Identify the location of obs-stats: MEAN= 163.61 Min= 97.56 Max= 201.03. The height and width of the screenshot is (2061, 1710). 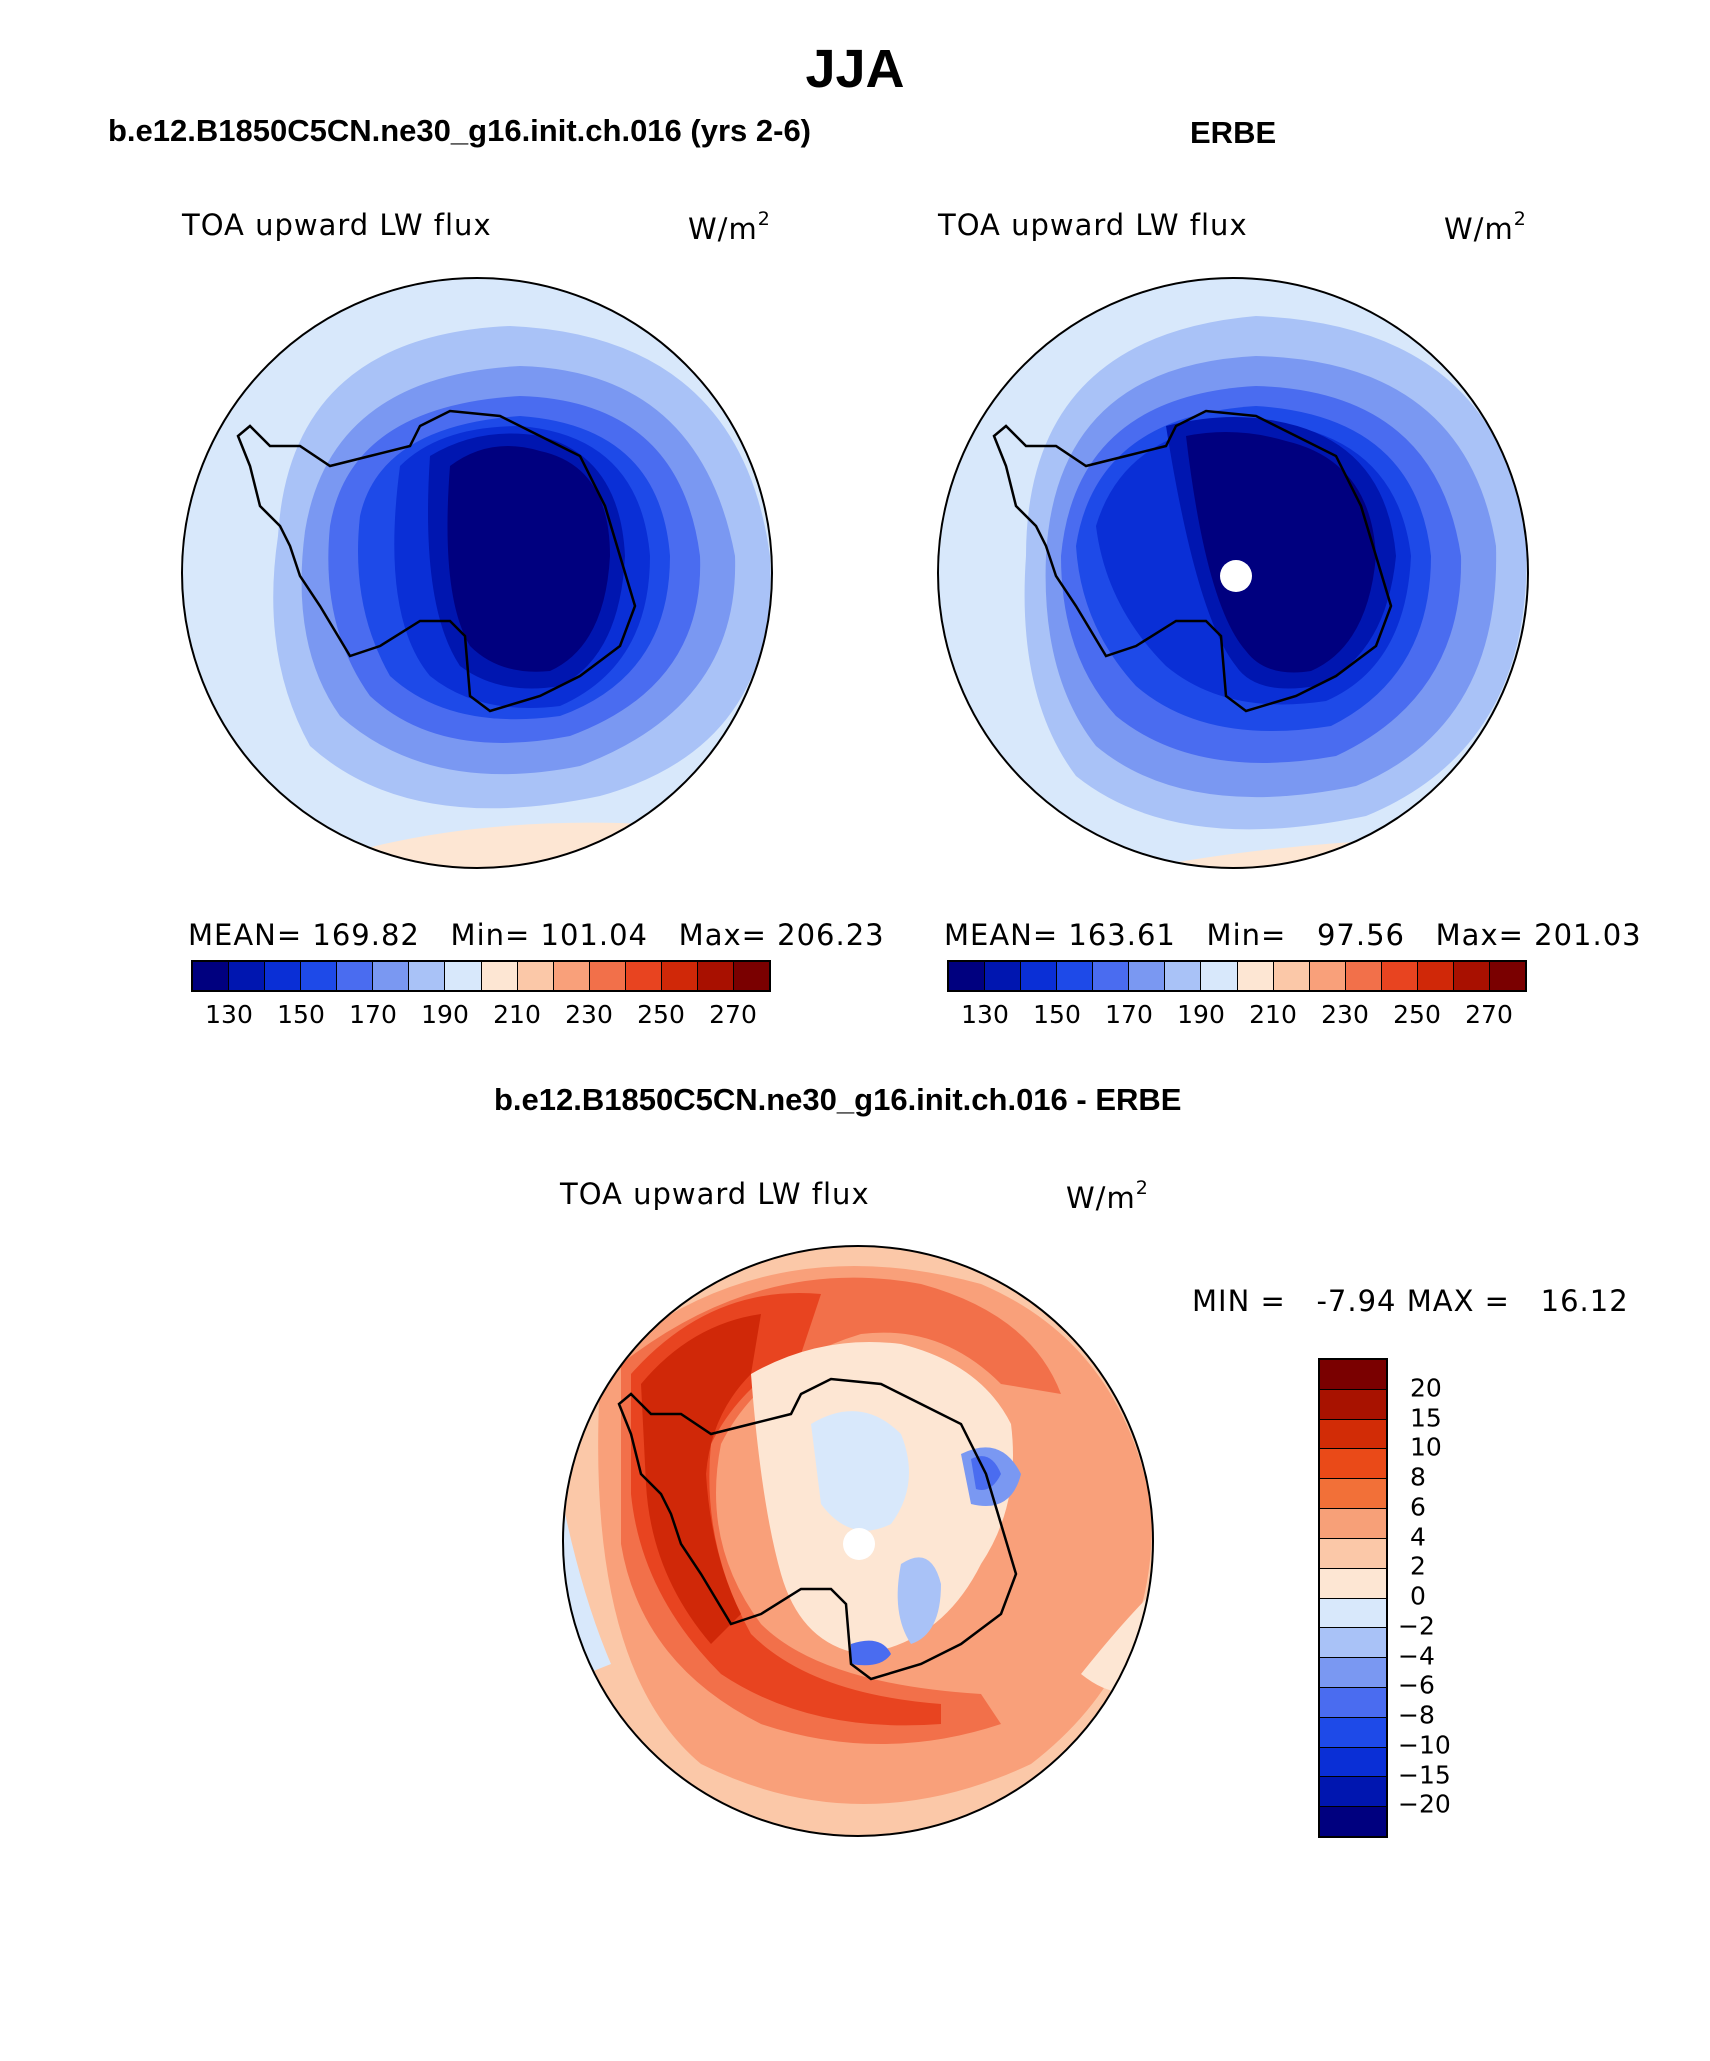
(1293, 935).